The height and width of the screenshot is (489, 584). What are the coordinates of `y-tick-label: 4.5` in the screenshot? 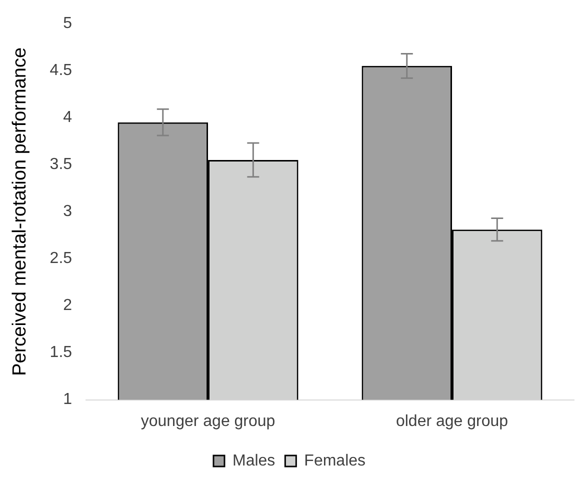 It's located at (61, 71).